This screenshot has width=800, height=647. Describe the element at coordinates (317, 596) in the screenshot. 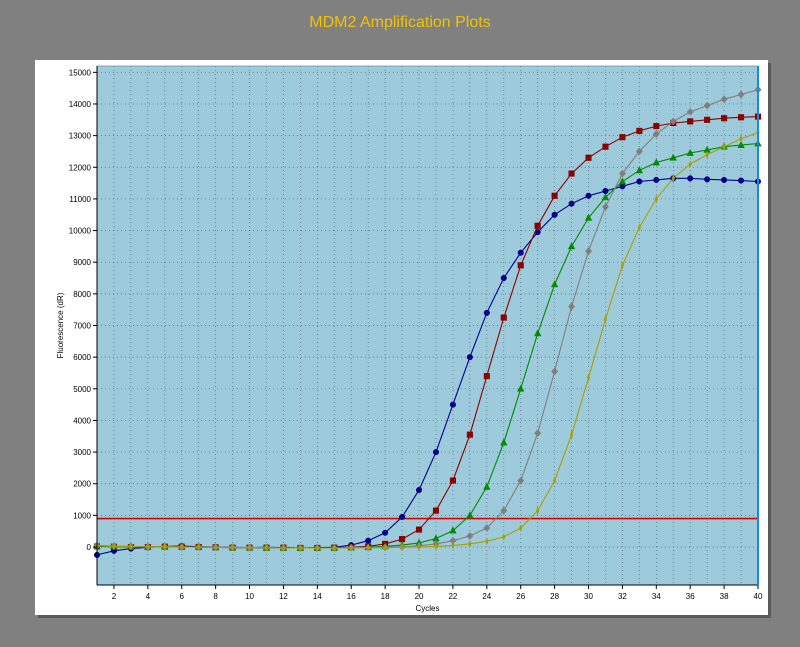

I see `x-tick-label: 14` at that location.